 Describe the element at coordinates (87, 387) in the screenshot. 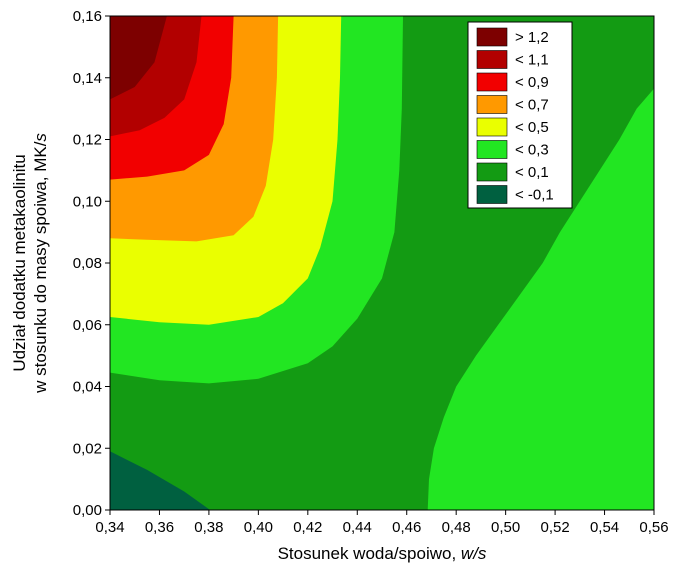

I see `y-tick-label: 0,04` at that location.